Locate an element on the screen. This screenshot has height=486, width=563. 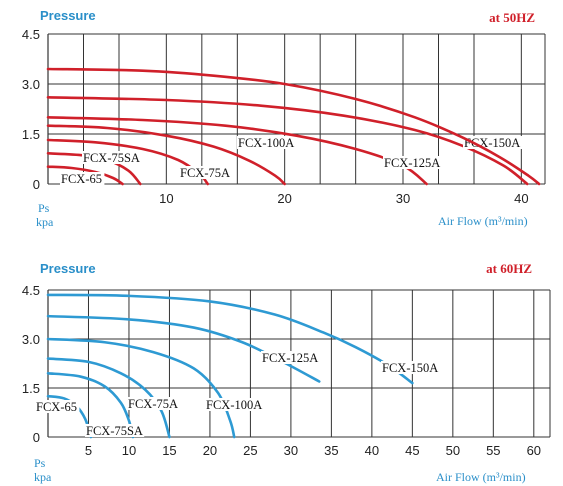
x-tick-label: 35 is located at coordinates (331, 450).